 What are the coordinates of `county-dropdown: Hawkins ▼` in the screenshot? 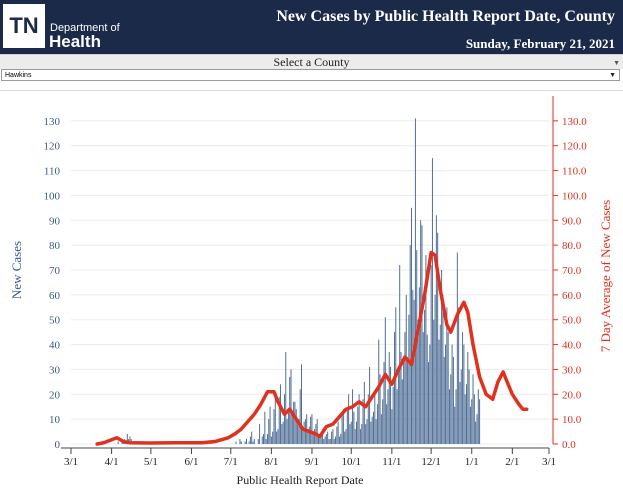 It's located at (310, 75).